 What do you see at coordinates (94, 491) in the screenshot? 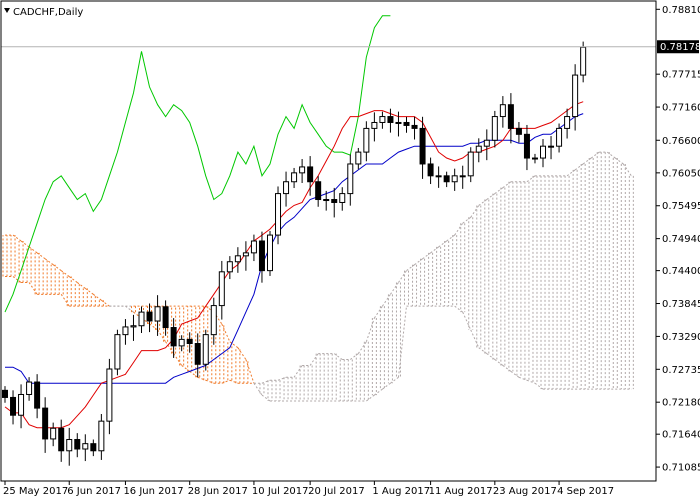
I see `date-tick-label: 6 Jun 2017` at bounding box center [94, 491].